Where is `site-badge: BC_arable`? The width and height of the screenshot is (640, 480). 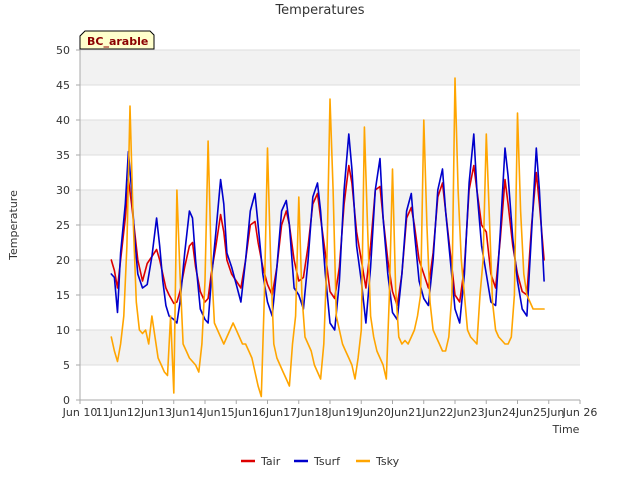 site-badge: BC_arable is located at coordinates (117, 40).